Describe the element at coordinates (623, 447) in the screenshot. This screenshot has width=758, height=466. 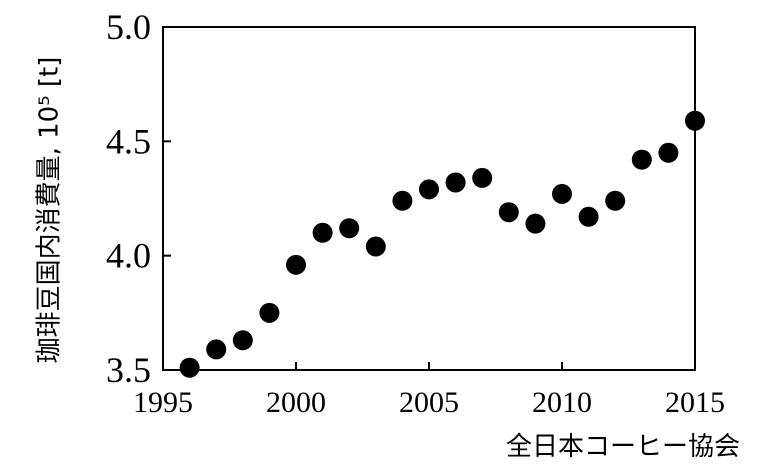
I see `source-label: 全日本コーヒー協会` at that location.